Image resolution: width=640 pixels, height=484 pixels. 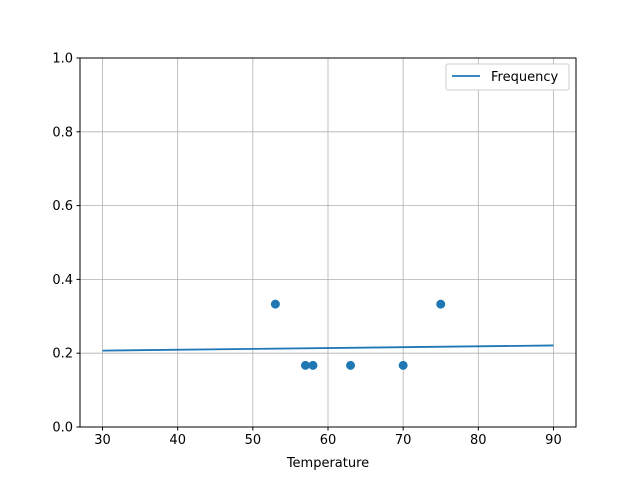 What do you see at coordinates (102, 440) in the screenshot?
I see `x-tick-label: 30` at bounding box center [102, 440].